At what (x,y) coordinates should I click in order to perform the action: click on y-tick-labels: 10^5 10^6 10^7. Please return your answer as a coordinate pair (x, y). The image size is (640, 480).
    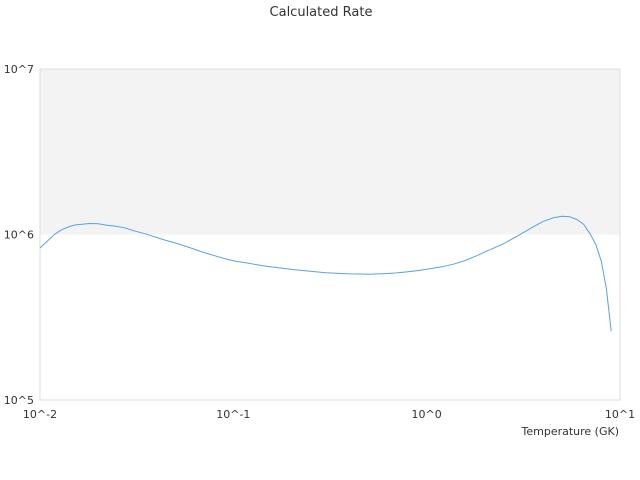
    Looking at the image, I should click on (19, 235).